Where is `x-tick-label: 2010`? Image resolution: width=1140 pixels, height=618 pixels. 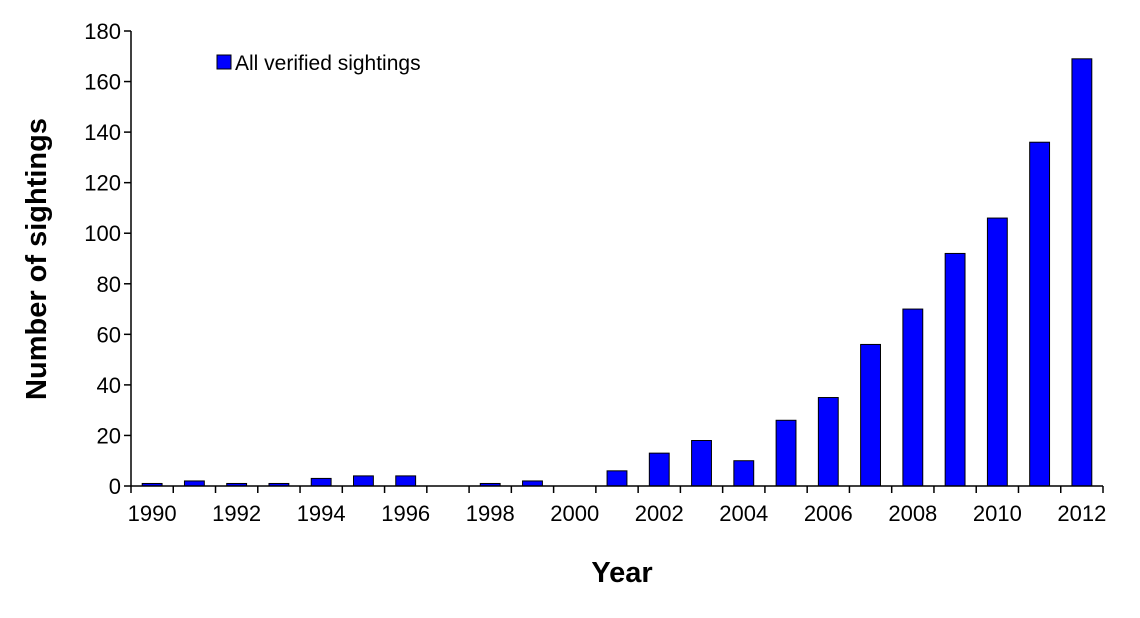 x-tick-label: 2010 is located at coordinates (997, 513).